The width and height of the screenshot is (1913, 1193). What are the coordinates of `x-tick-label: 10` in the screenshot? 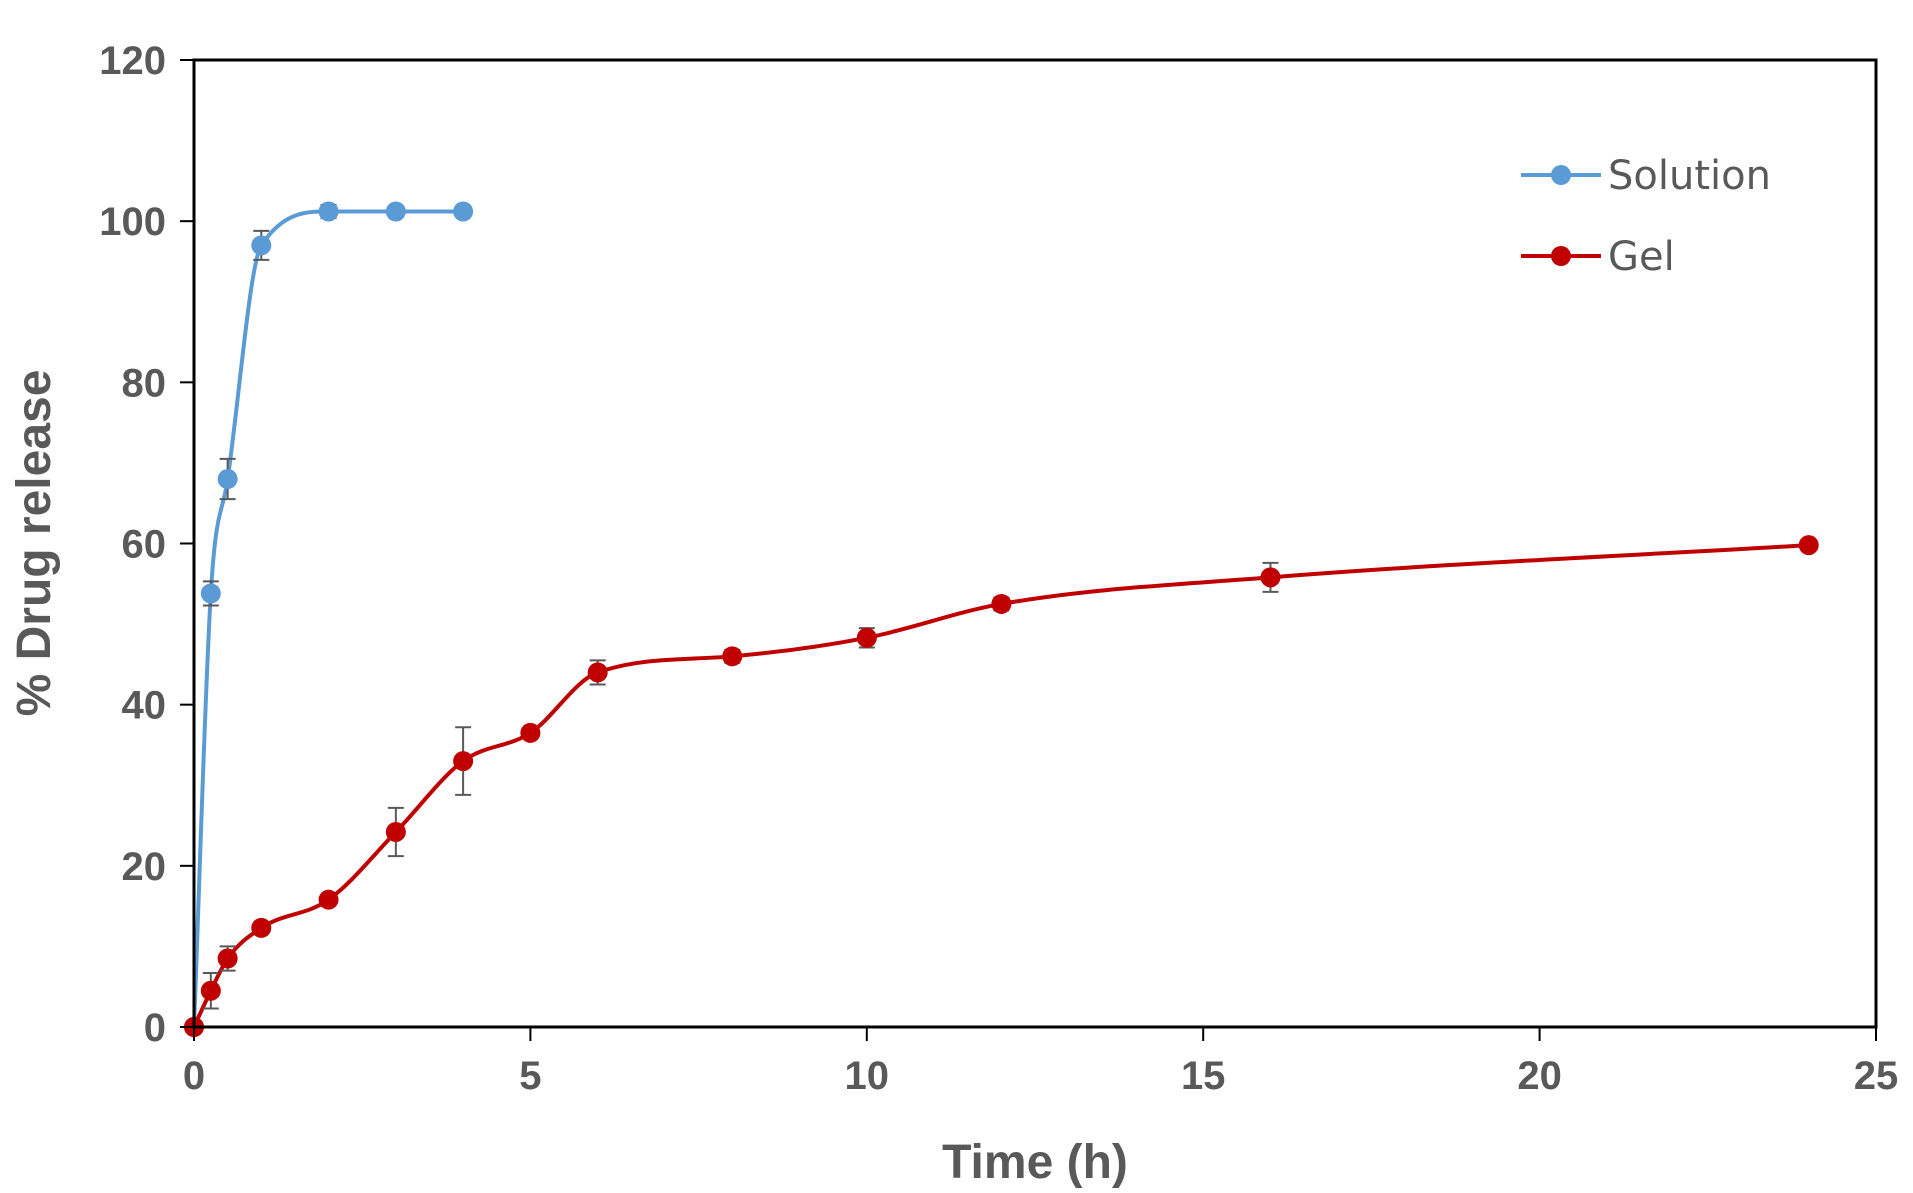 It's located at (867, 1076).